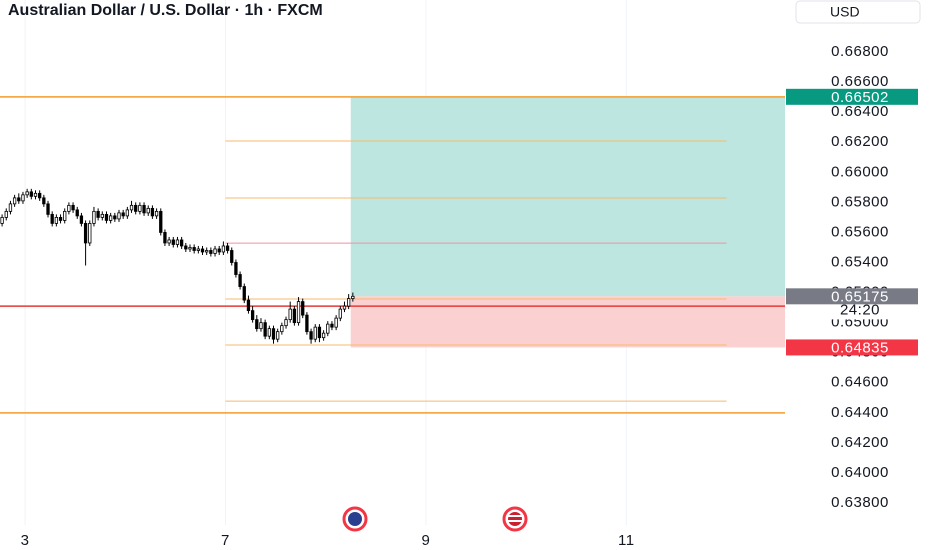 This screenshot has width=932, height=550. I want to click on y-tick-label: 0.66400, so click(860, 111).